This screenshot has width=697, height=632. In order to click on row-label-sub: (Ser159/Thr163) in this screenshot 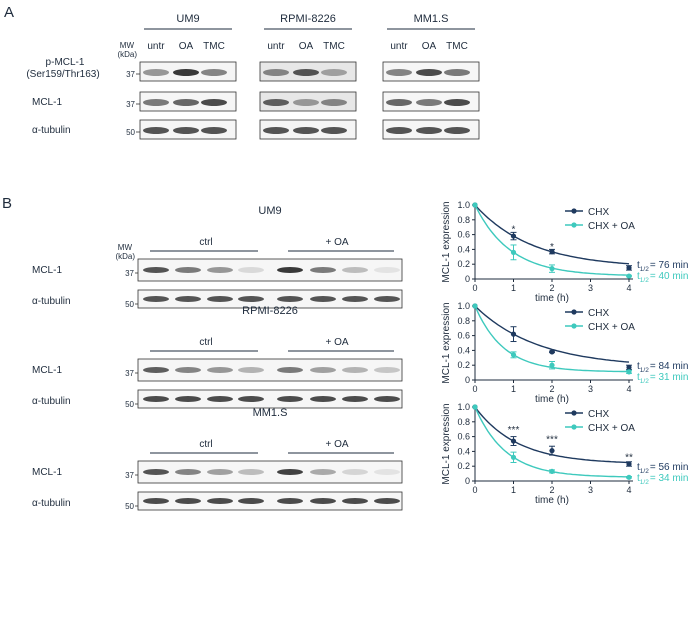, I will do `click(62, 74)`.